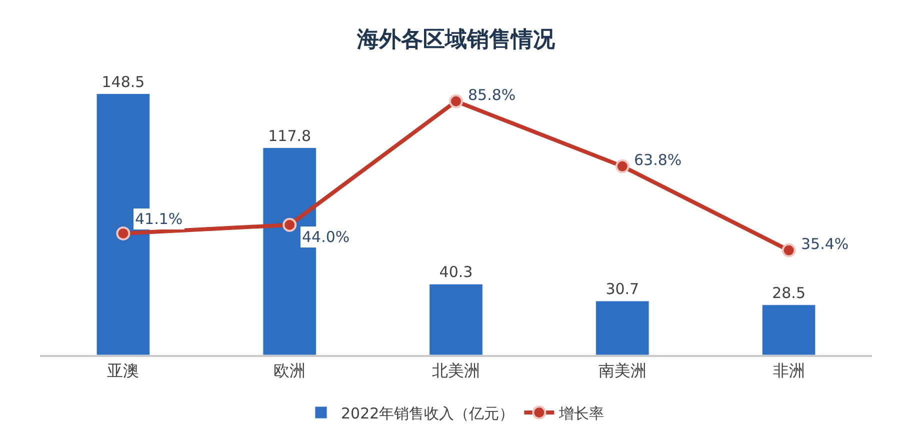  What do you see at coordinates (622, 370) in the screenshot?
I see `x-tick-label: 南美洲` at bounding box center [622, 370].